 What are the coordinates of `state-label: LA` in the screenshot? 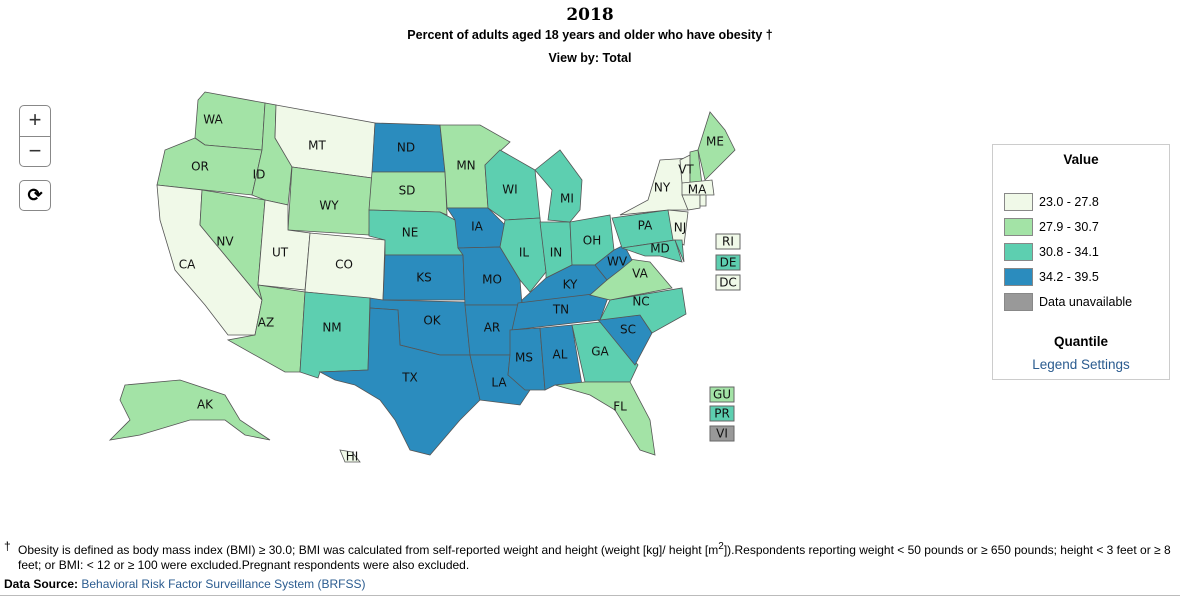 It's located at (499, 383).